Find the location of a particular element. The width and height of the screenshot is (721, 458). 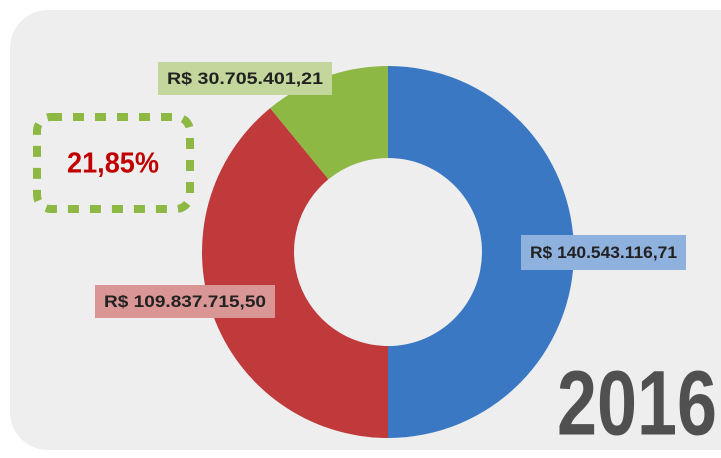

data-label: R$ 30.705.401,21 is located at coordinates (245, 78).